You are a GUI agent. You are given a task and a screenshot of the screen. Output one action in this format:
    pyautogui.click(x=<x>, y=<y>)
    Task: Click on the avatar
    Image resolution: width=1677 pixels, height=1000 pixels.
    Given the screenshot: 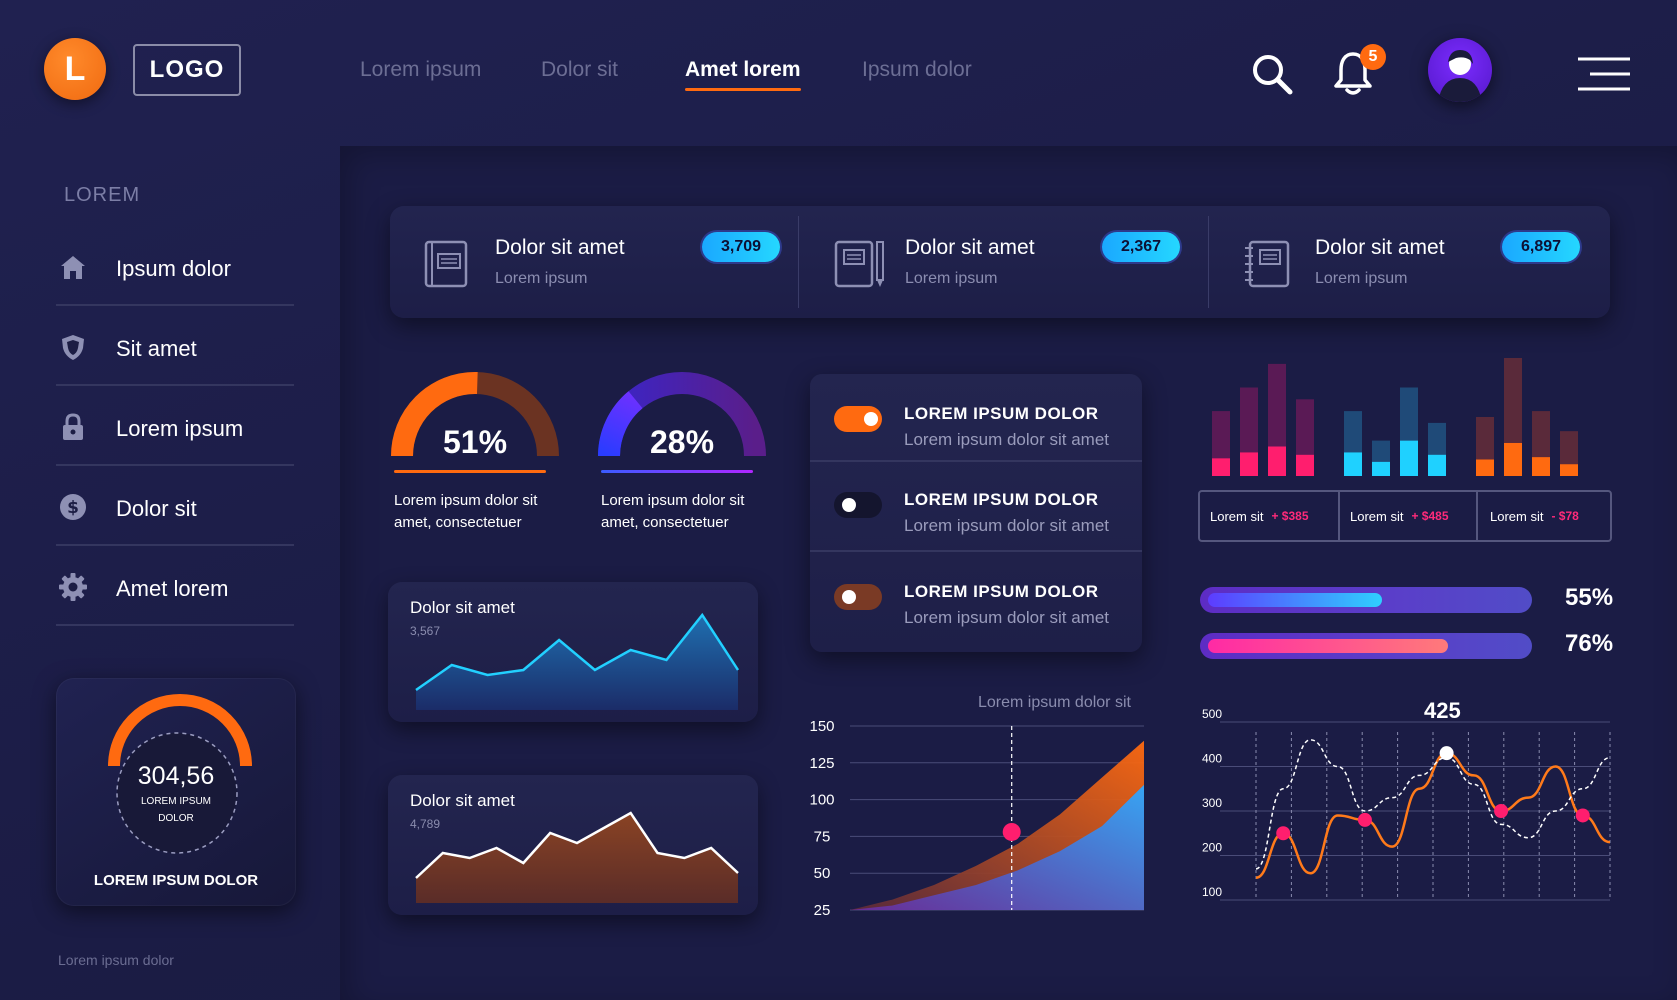 What is the action you would take?
    pyautogui.click(x=1460, y=70)
    